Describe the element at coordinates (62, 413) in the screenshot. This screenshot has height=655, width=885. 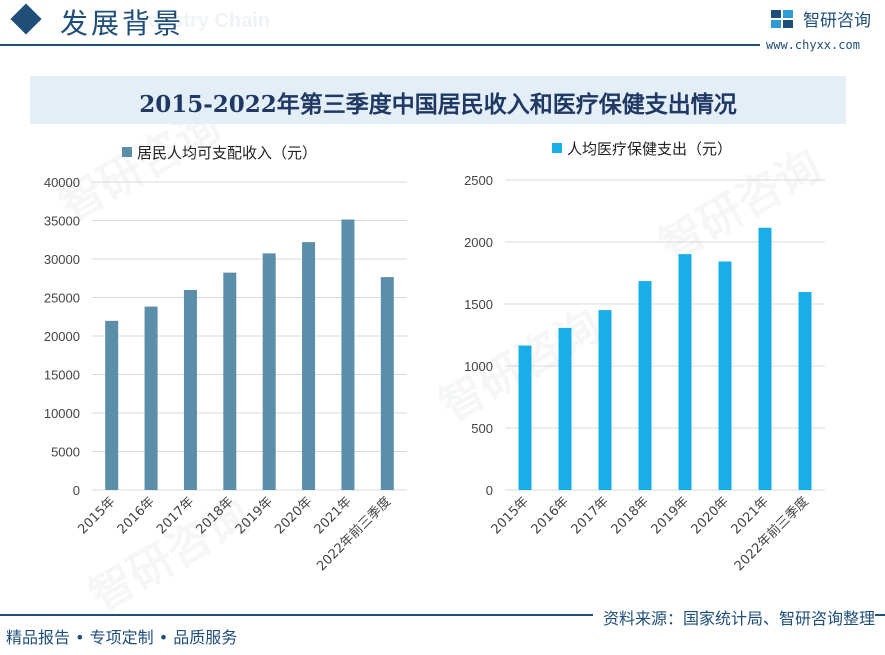
I see `y-tick-label: 10000` at that location.